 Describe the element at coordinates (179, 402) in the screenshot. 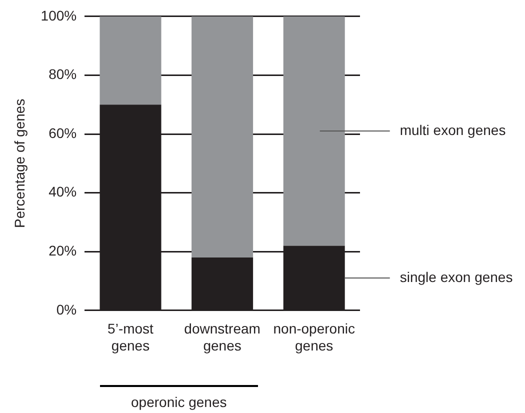

I see `text: operonic genes` at that location.